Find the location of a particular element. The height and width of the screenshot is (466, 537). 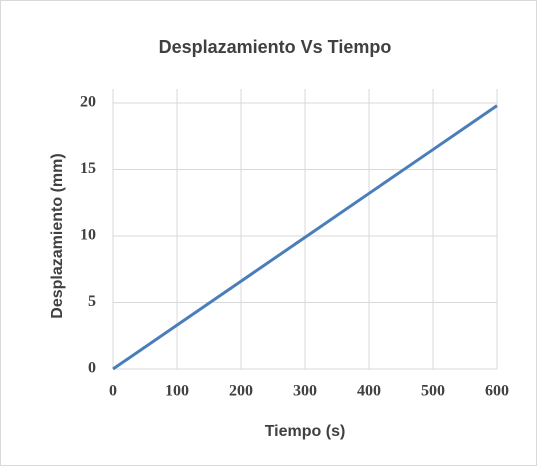

x-tick-label: 500 is located at coordinates (433, 391).